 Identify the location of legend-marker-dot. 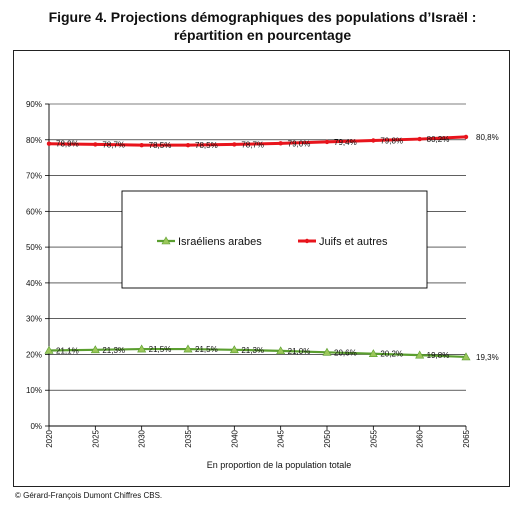
(307, 241).